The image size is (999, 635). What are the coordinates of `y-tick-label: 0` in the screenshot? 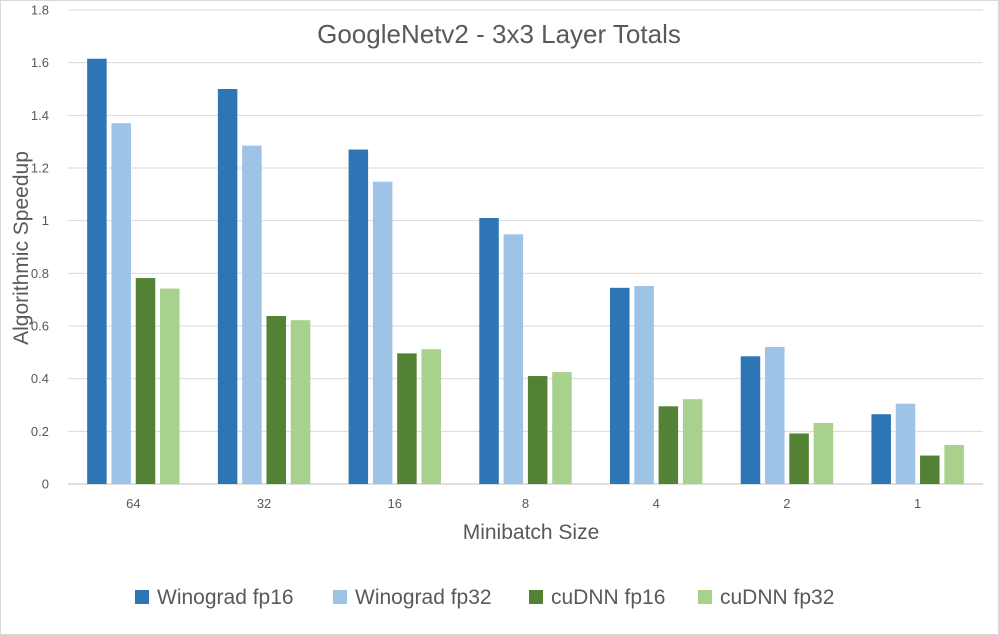 It's located at (45, 484).